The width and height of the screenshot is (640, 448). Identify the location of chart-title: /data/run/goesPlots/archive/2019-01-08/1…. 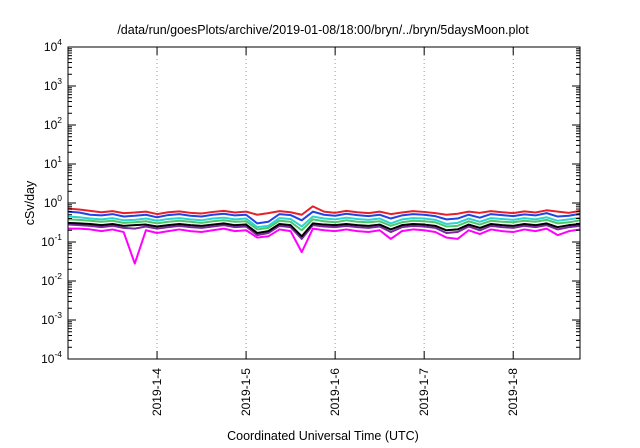
(323, 30).